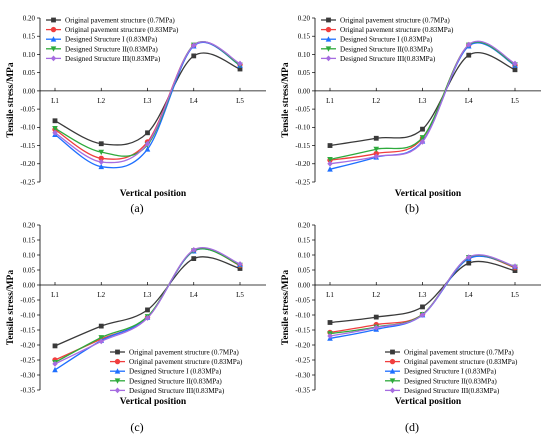 This screenshot has height=439, width=550. Describe the element at coordinates (377, 40) in the screenshot. I see `legend-item: Designed Structure I (0.83MPa)` at that location.